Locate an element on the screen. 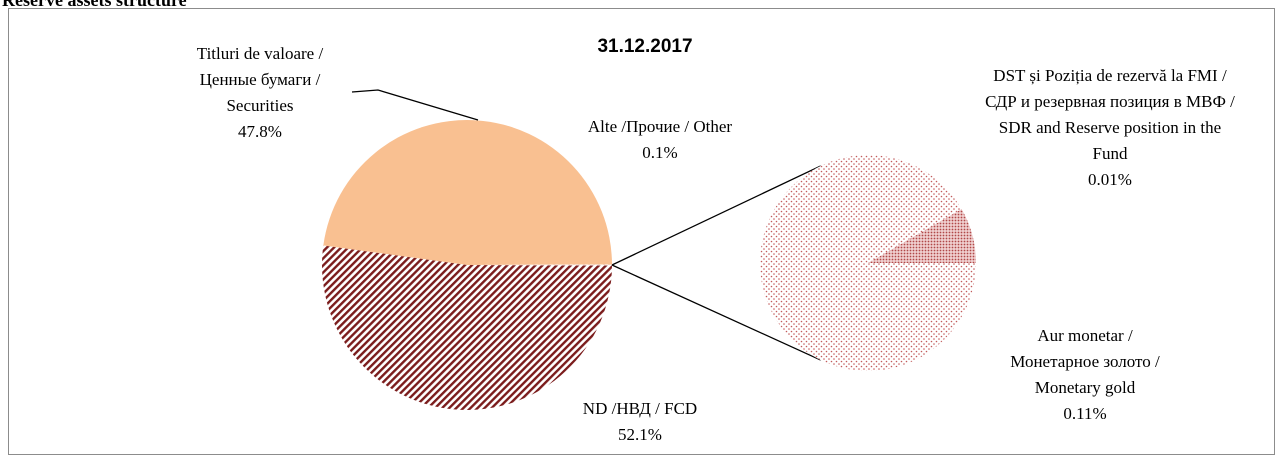 Image resolution: width=1283 pixels, height=459 pixels. slice-label: Alte /Прочие / Other is located at coordinates (660, 126).